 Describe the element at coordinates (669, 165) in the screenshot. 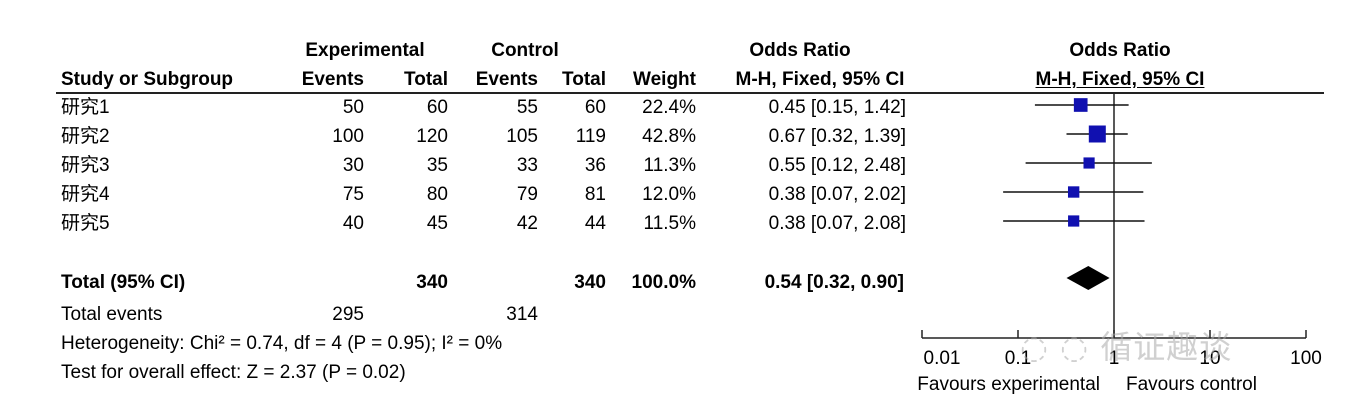

I see `weight: 11.3%` at that location.